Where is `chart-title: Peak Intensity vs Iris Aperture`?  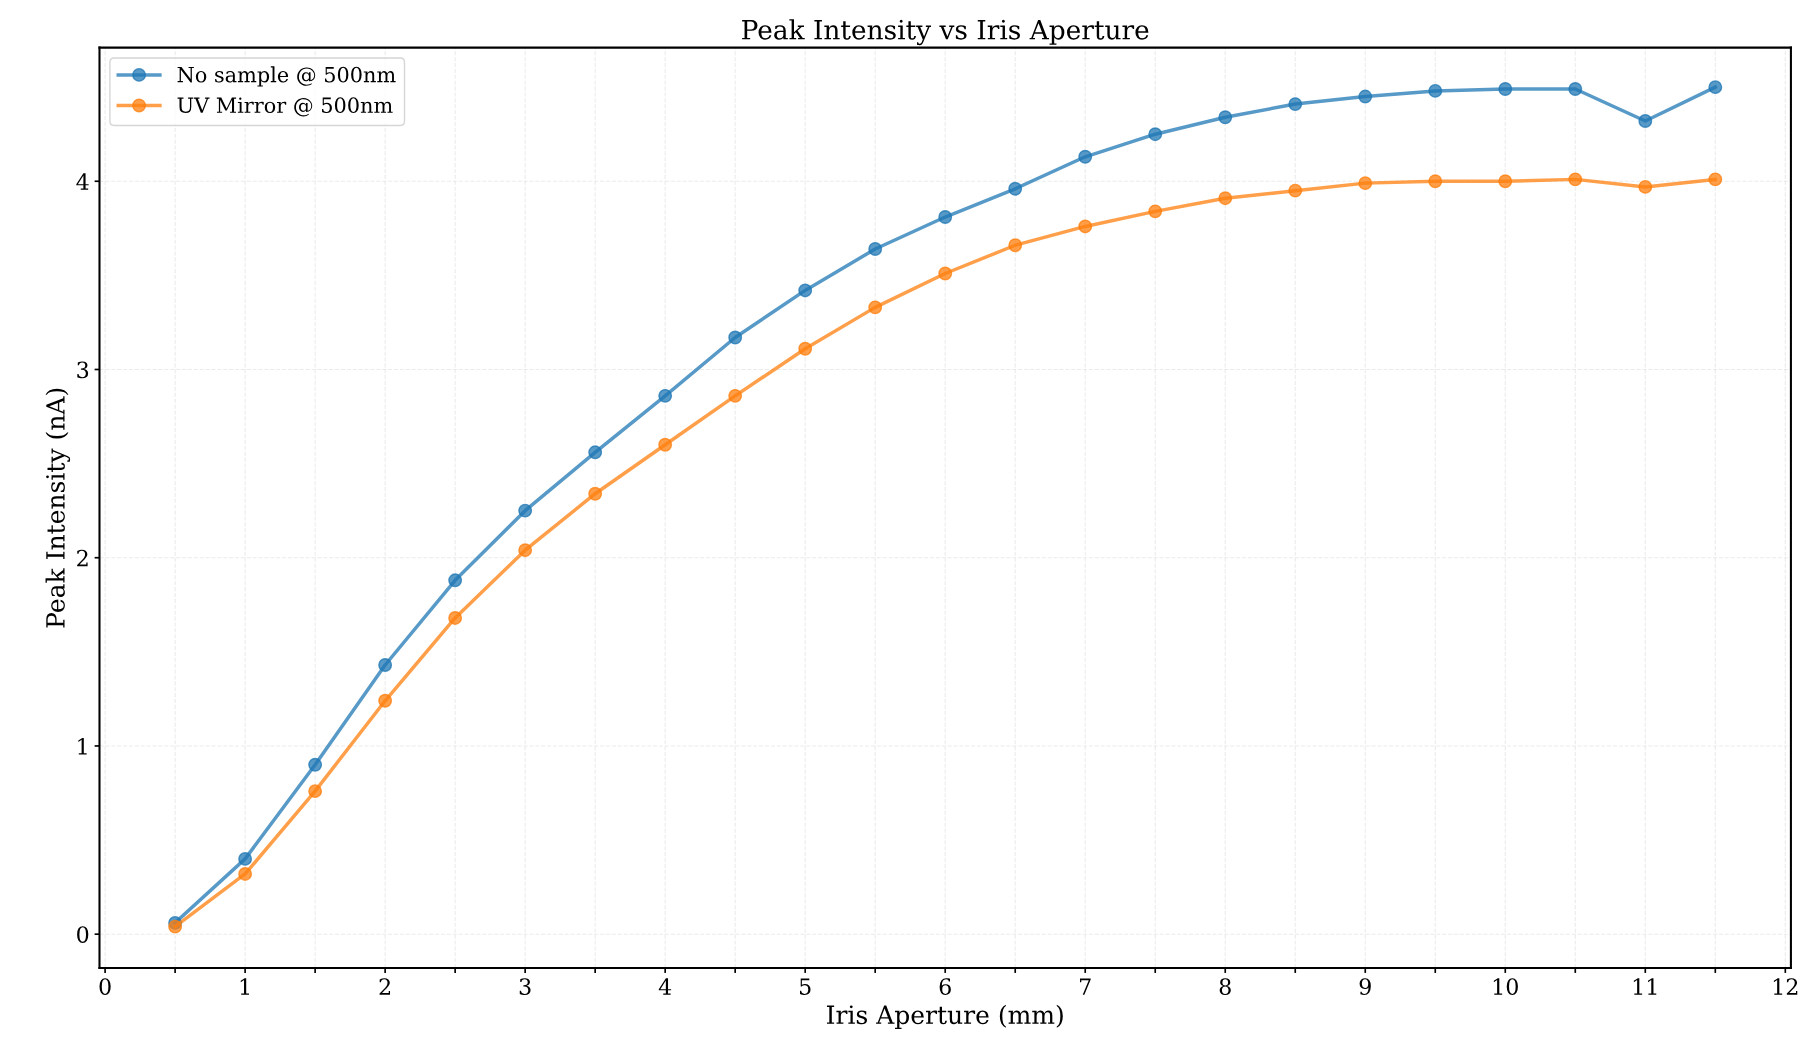
chart-title: Peak Intensity vs Iris Aperture is located at coordinates (945, 32).